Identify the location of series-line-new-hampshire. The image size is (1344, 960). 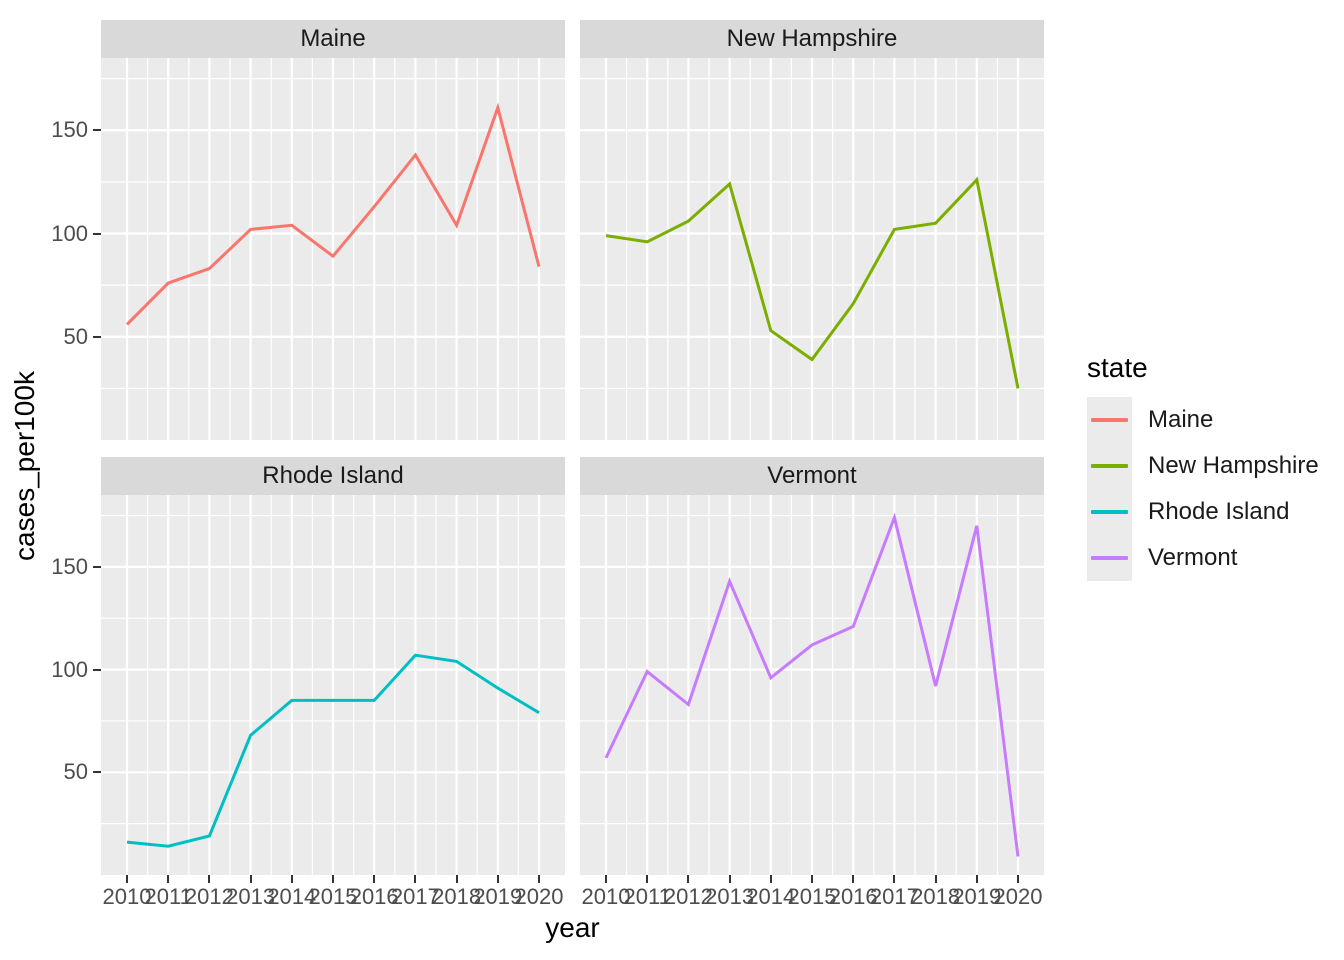
(812, 282).